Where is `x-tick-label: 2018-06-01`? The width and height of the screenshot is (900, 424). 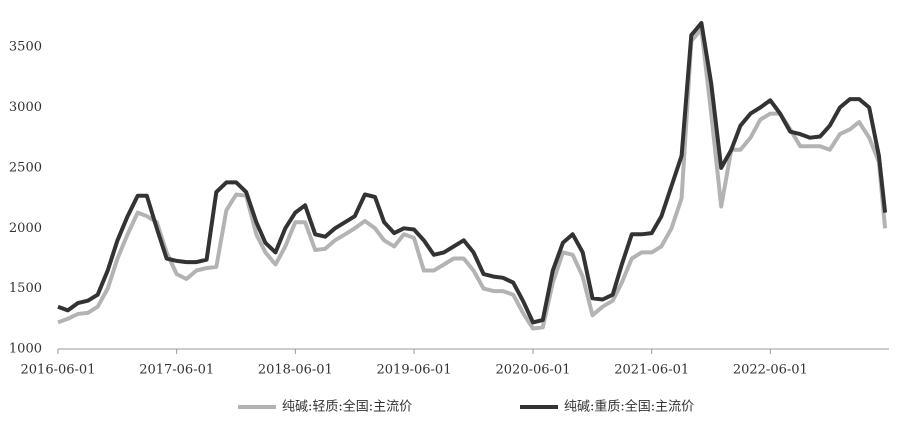
x-tick-label: 2018-06-01 is located at coordinates (295, 370).